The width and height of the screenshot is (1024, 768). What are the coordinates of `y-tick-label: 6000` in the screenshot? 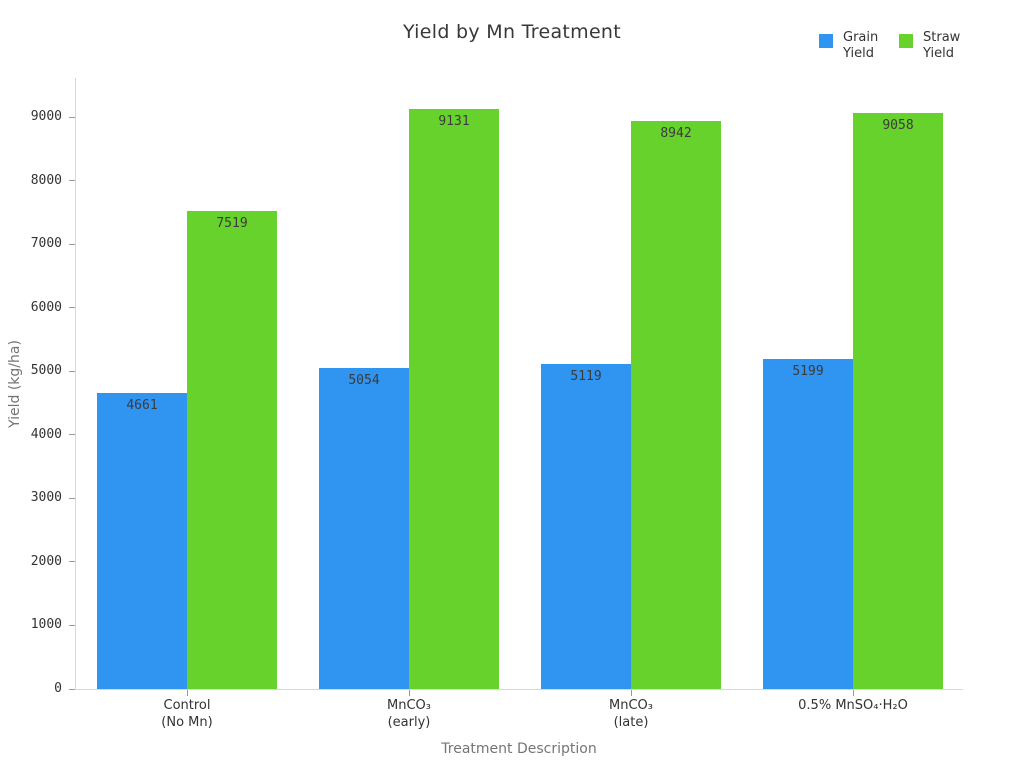 It's located at (46, 307).